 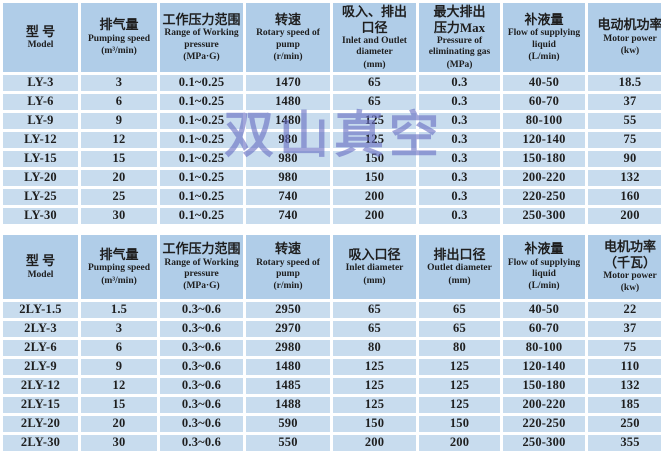 I want to click on table-row: LY-12 12 0.1~0.25 980 125 0.3 120-140 75, so click(x=332, y=139).